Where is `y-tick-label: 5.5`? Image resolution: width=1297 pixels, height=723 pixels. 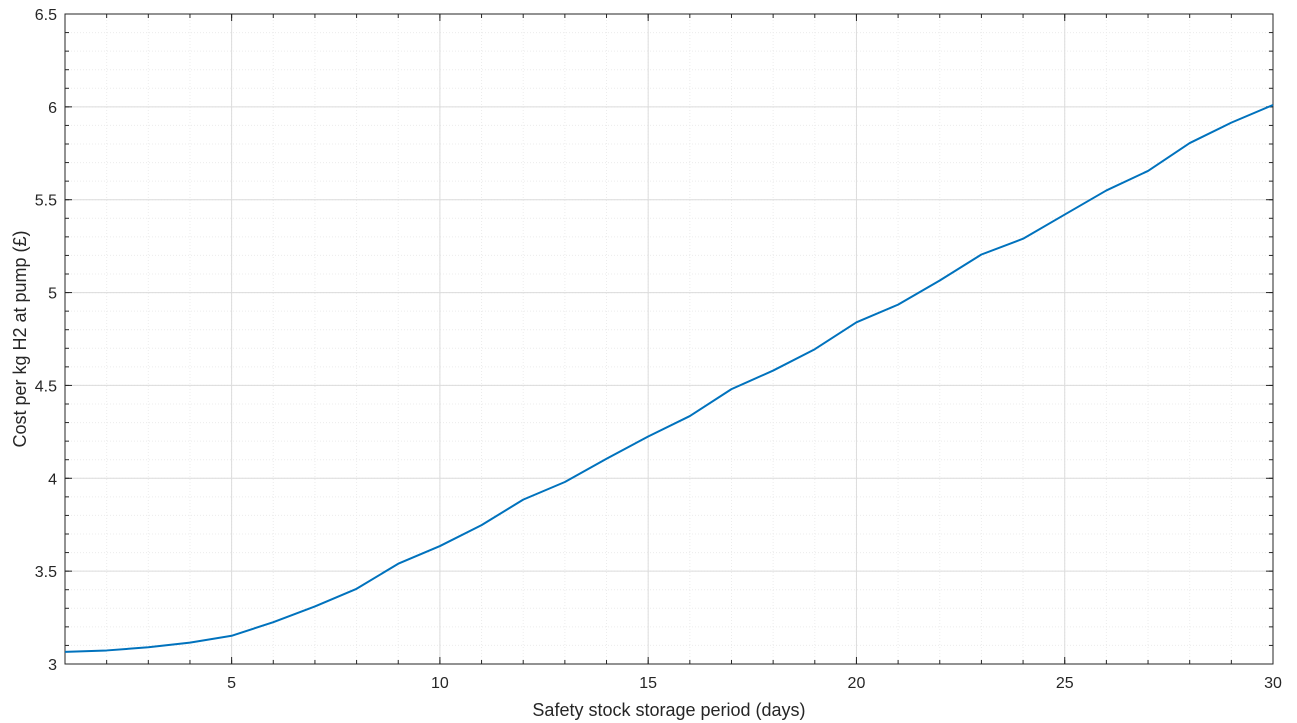
y-tick-label: 5.5 is located at coordinates (46, 201).